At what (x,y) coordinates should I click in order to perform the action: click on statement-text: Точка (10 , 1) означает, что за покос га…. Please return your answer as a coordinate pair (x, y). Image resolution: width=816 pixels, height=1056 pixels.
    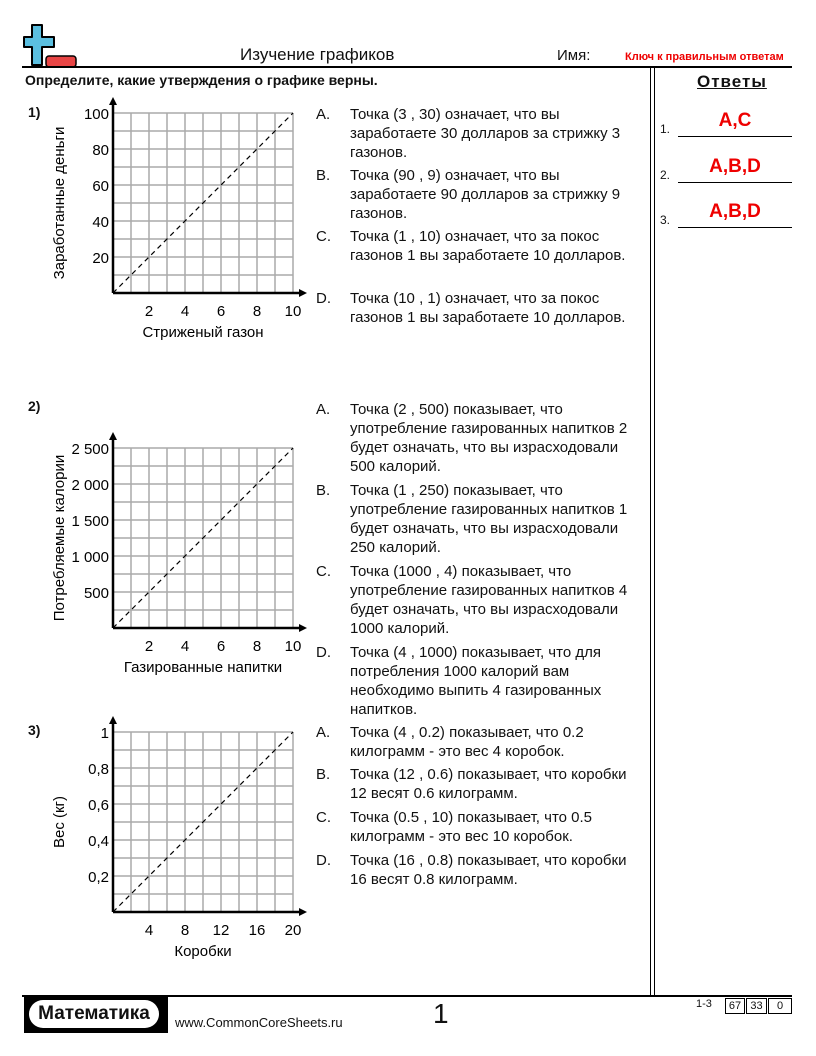
    Looking at the image, I should click on (488, 308).